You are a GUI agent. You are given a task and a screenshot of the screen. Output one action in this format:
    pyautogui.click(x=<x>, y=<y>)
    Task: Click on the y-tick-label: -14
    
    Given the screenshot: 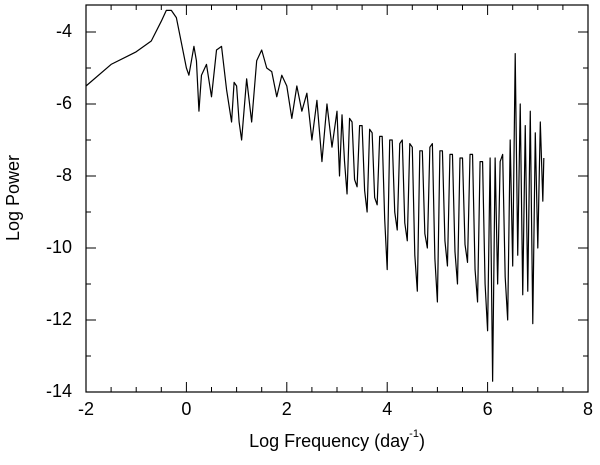 What is the action you would take?
    pyautogui.click(x=59, y=391)
    